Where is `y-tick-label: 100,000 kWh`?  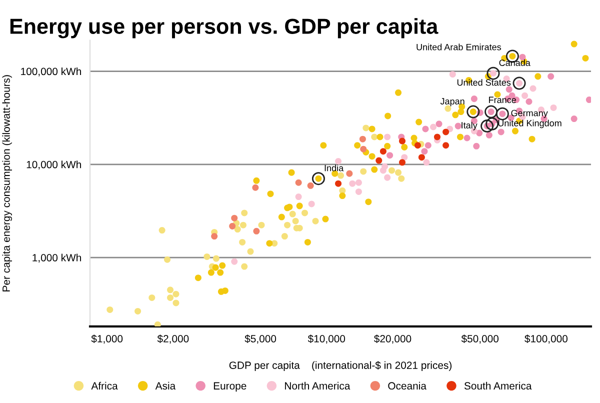
y-tick-label: 100,000 kWh is located at coordinates (51, 71).